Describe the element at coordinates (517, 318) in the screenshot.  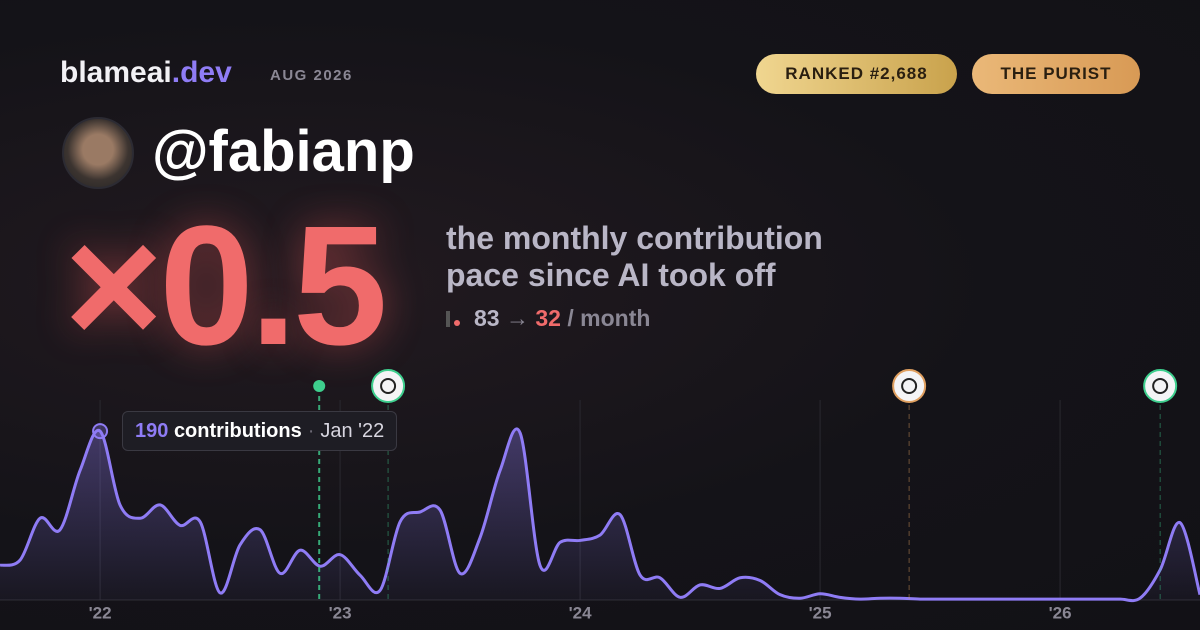
I see `arrow: →` at that location.